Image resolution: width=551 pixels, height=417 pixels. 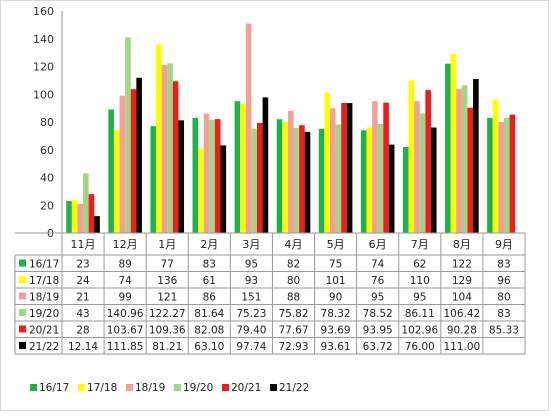 What do you see at coordinates (336, 244) in the screenshot?
I see `x-category-label: 5月` at bounding box center [336, 244].